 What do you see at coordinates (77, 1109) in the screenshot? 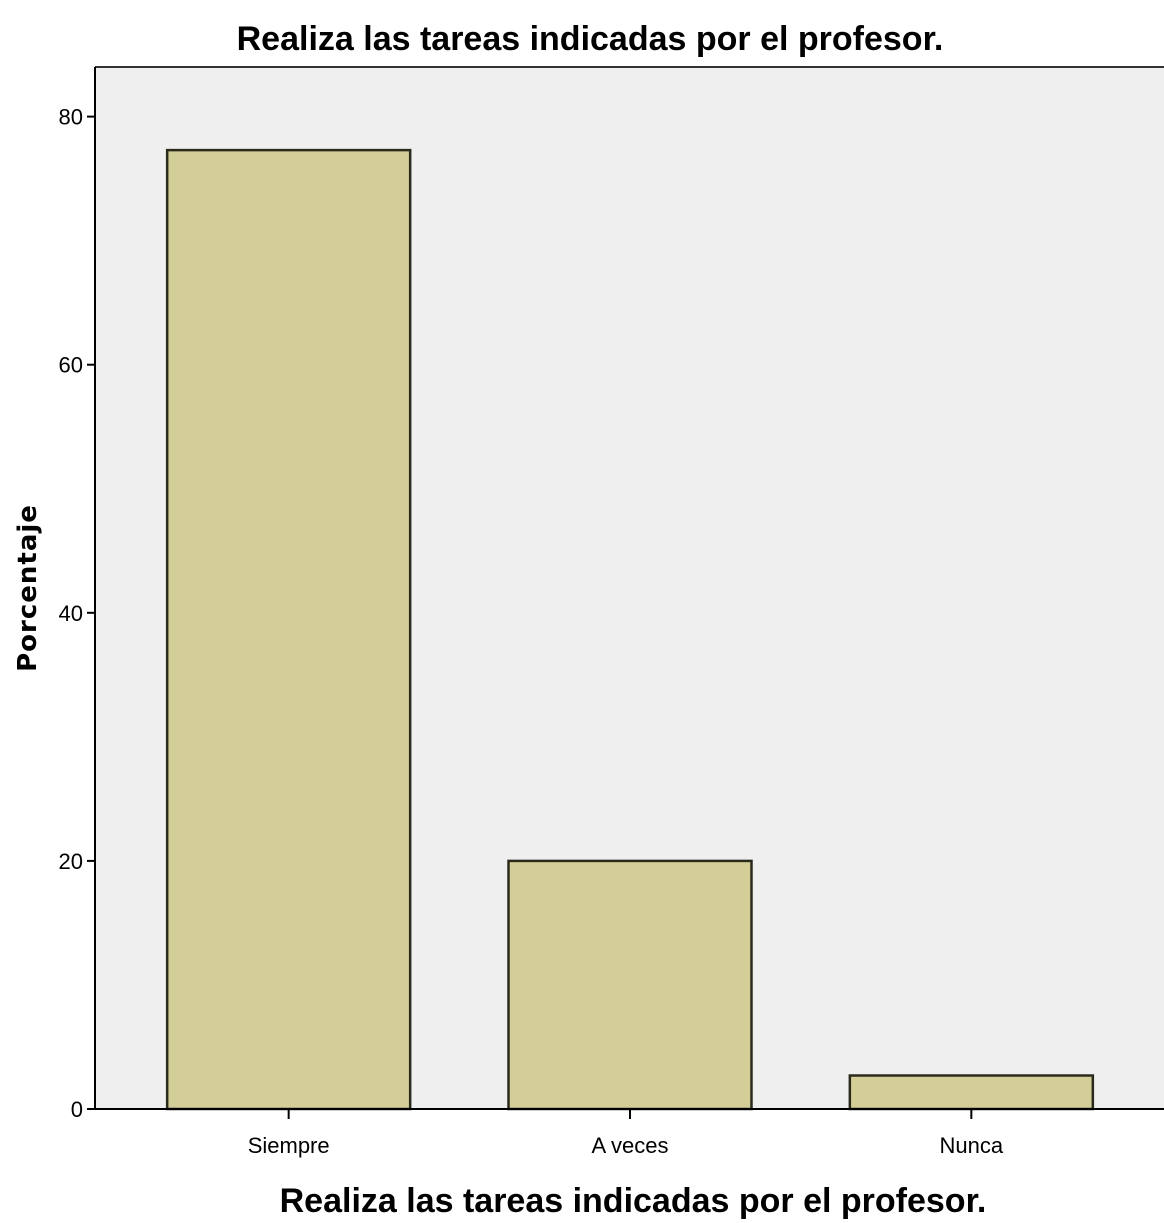
I see `y-tick-label: 0` at bounding box center [77, 1109].